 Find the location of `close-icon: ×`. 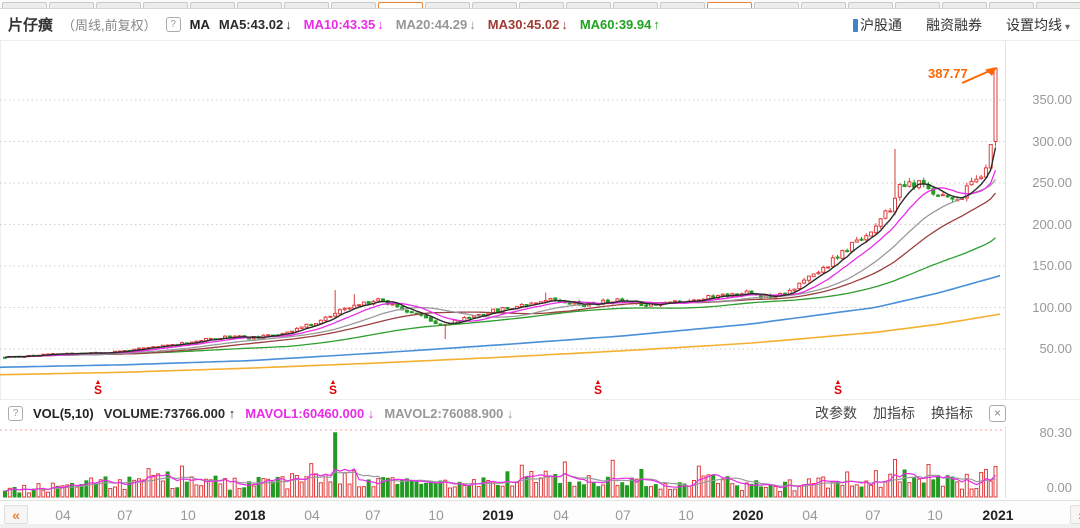

close-icon: × is located at coordinates (997, 413).